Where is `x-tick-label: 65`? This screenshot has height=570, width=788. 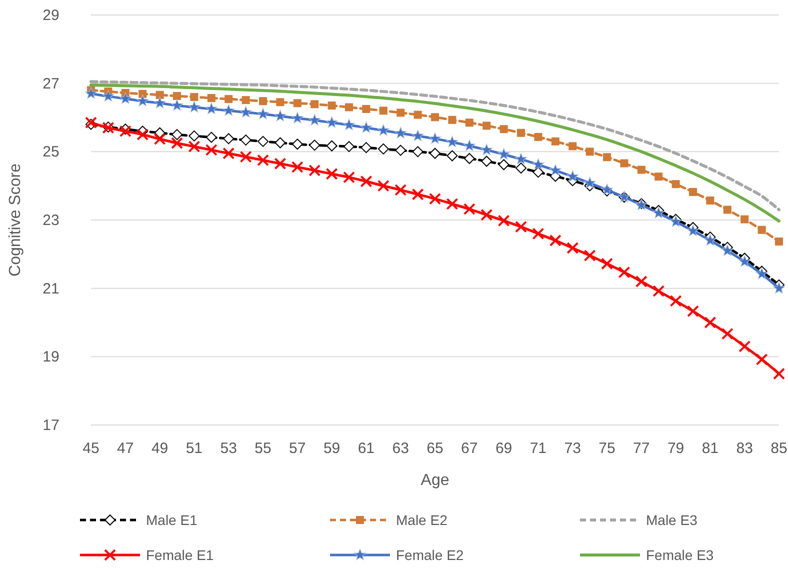
x-tick-label: 65 is located at coordinates (435, 448).